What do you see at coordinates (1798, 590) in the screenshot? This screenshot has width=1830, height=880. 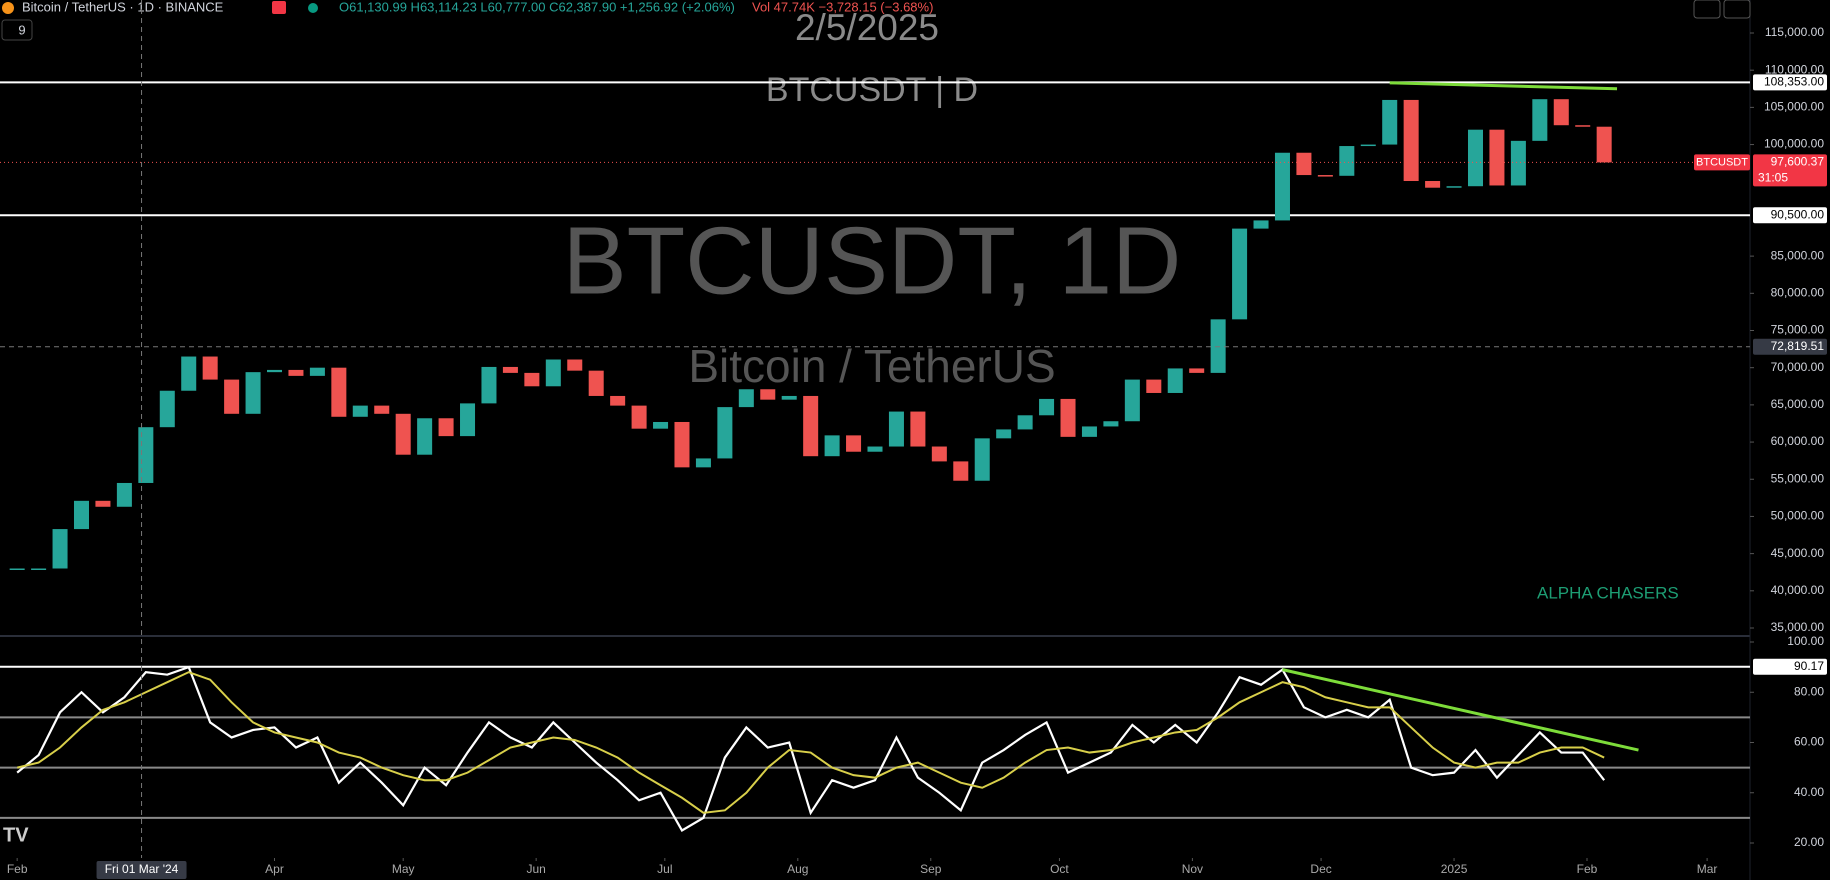 I see `y-tick-label: 40,000.00` at bounding box center [1798, 590].